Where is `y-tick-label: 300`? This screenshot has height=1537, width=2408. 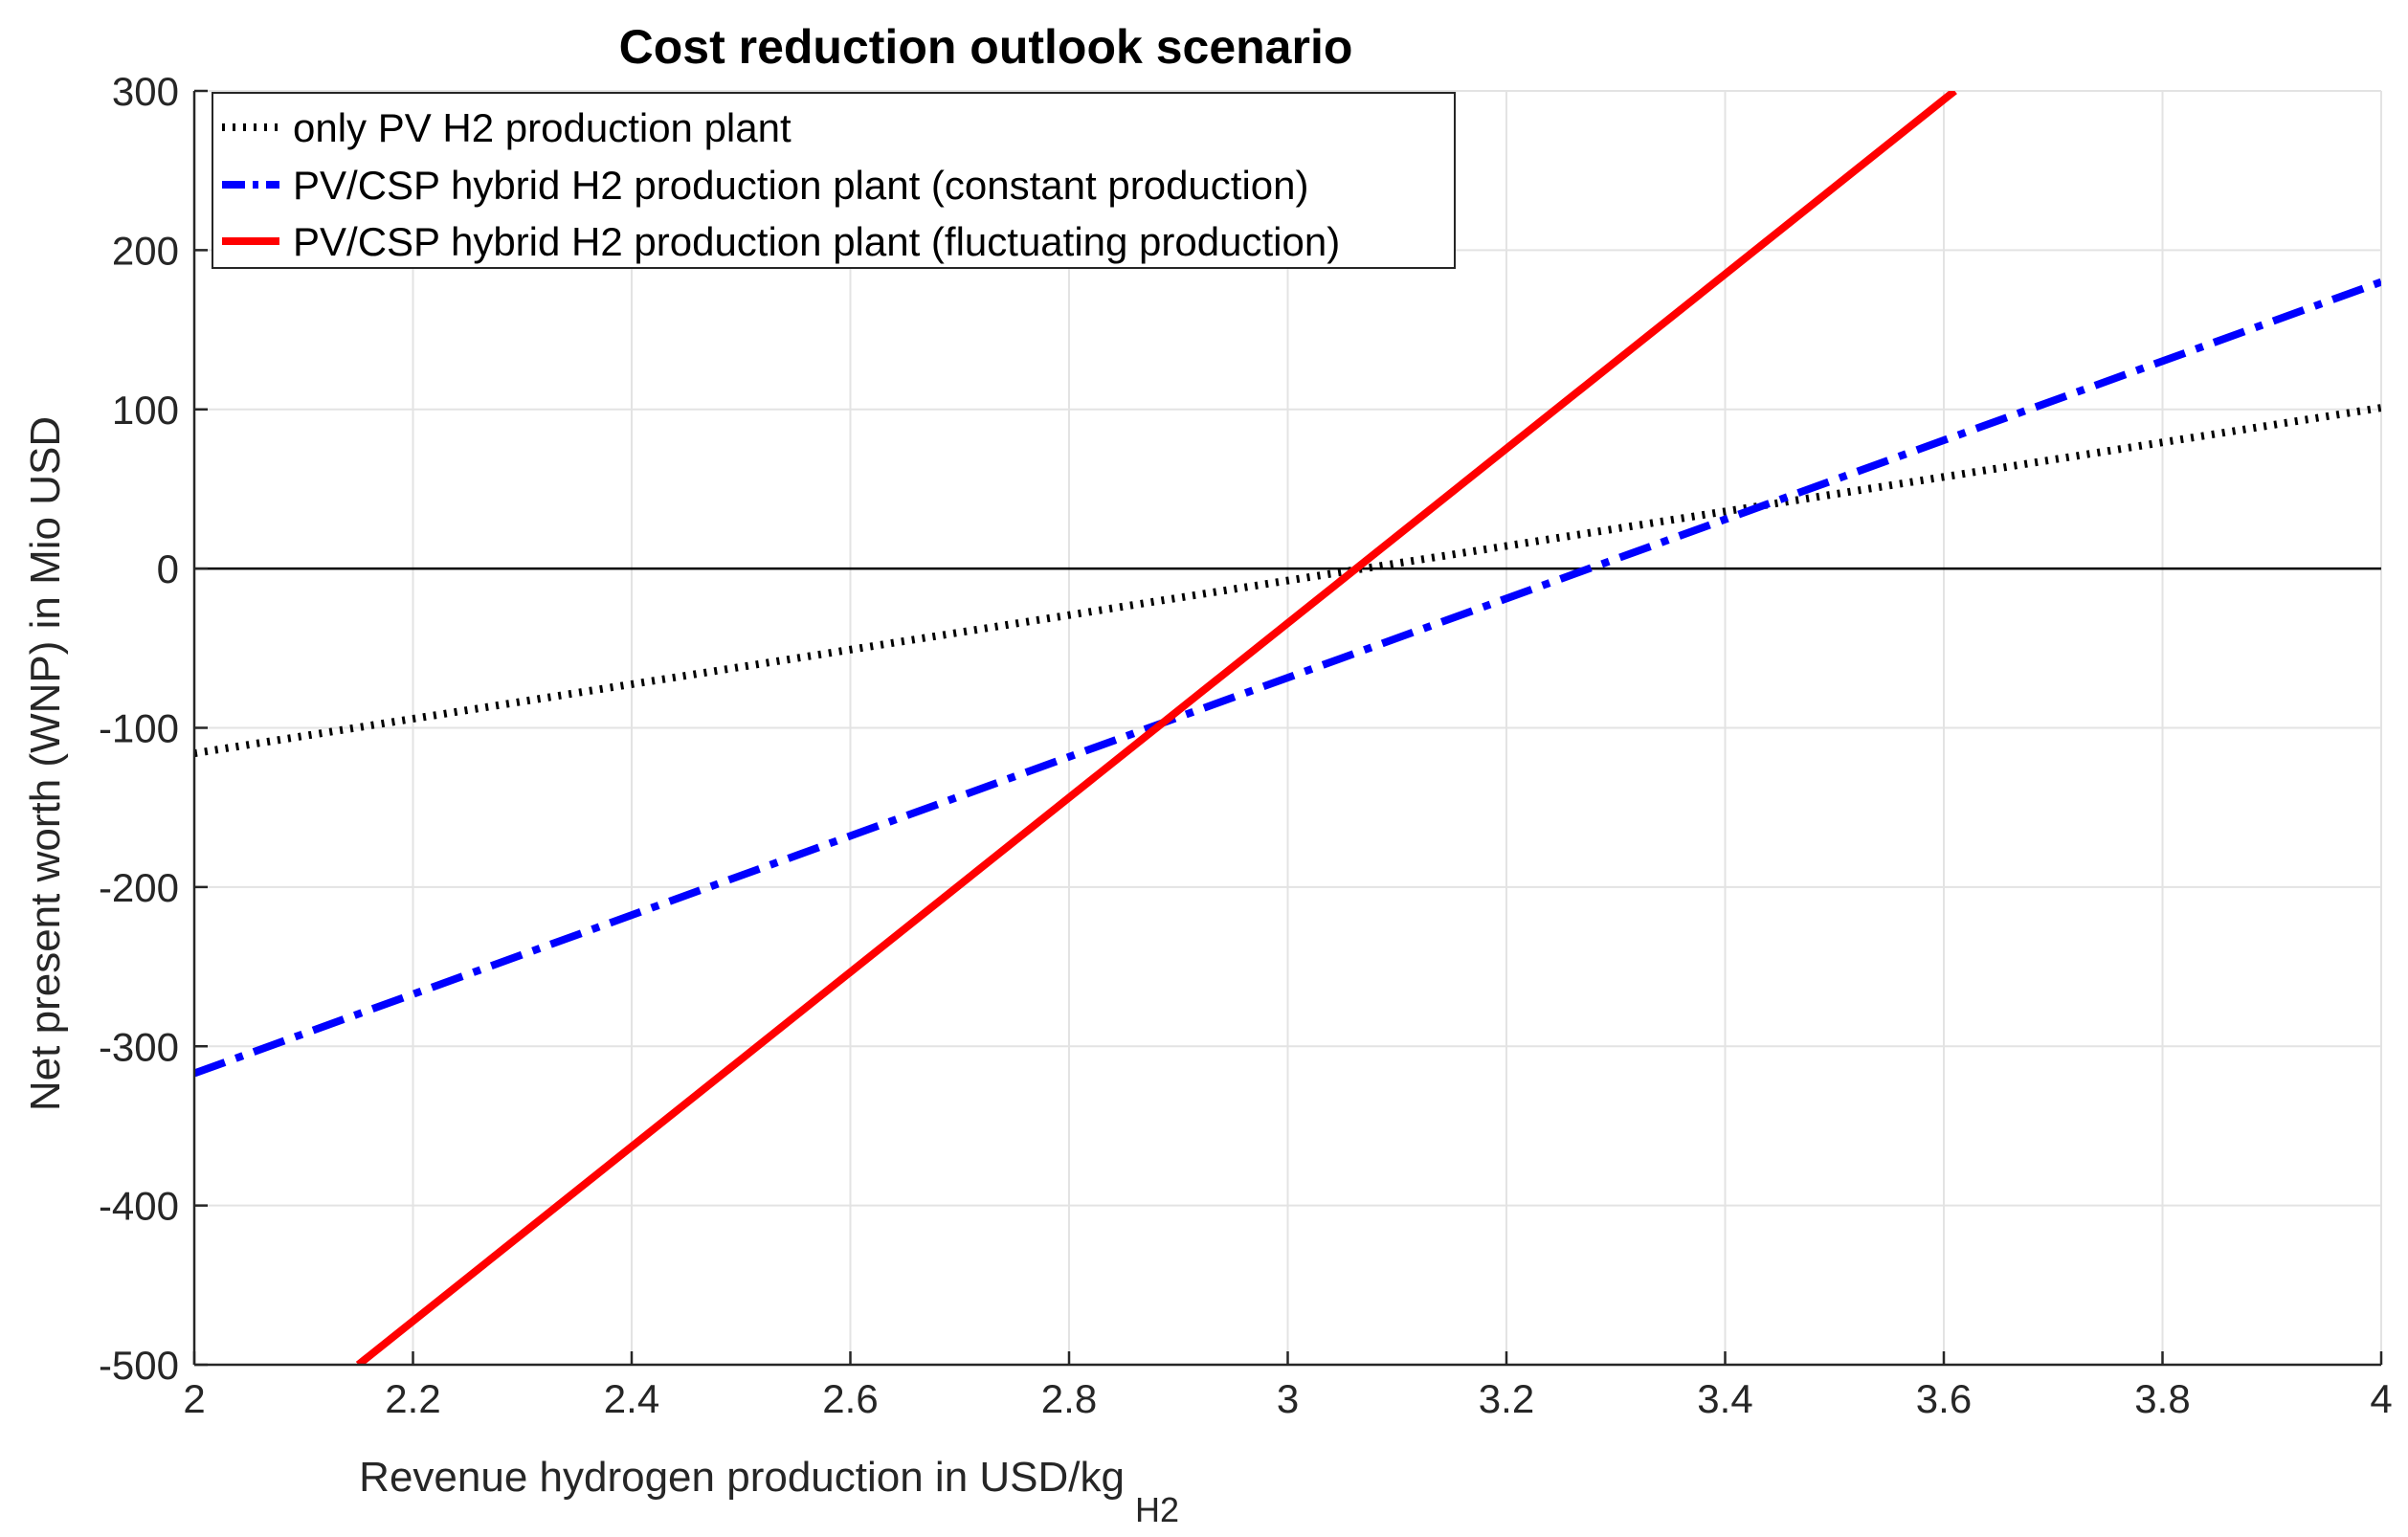 y-tick-label: 300 is located at coordinates (145, 92).